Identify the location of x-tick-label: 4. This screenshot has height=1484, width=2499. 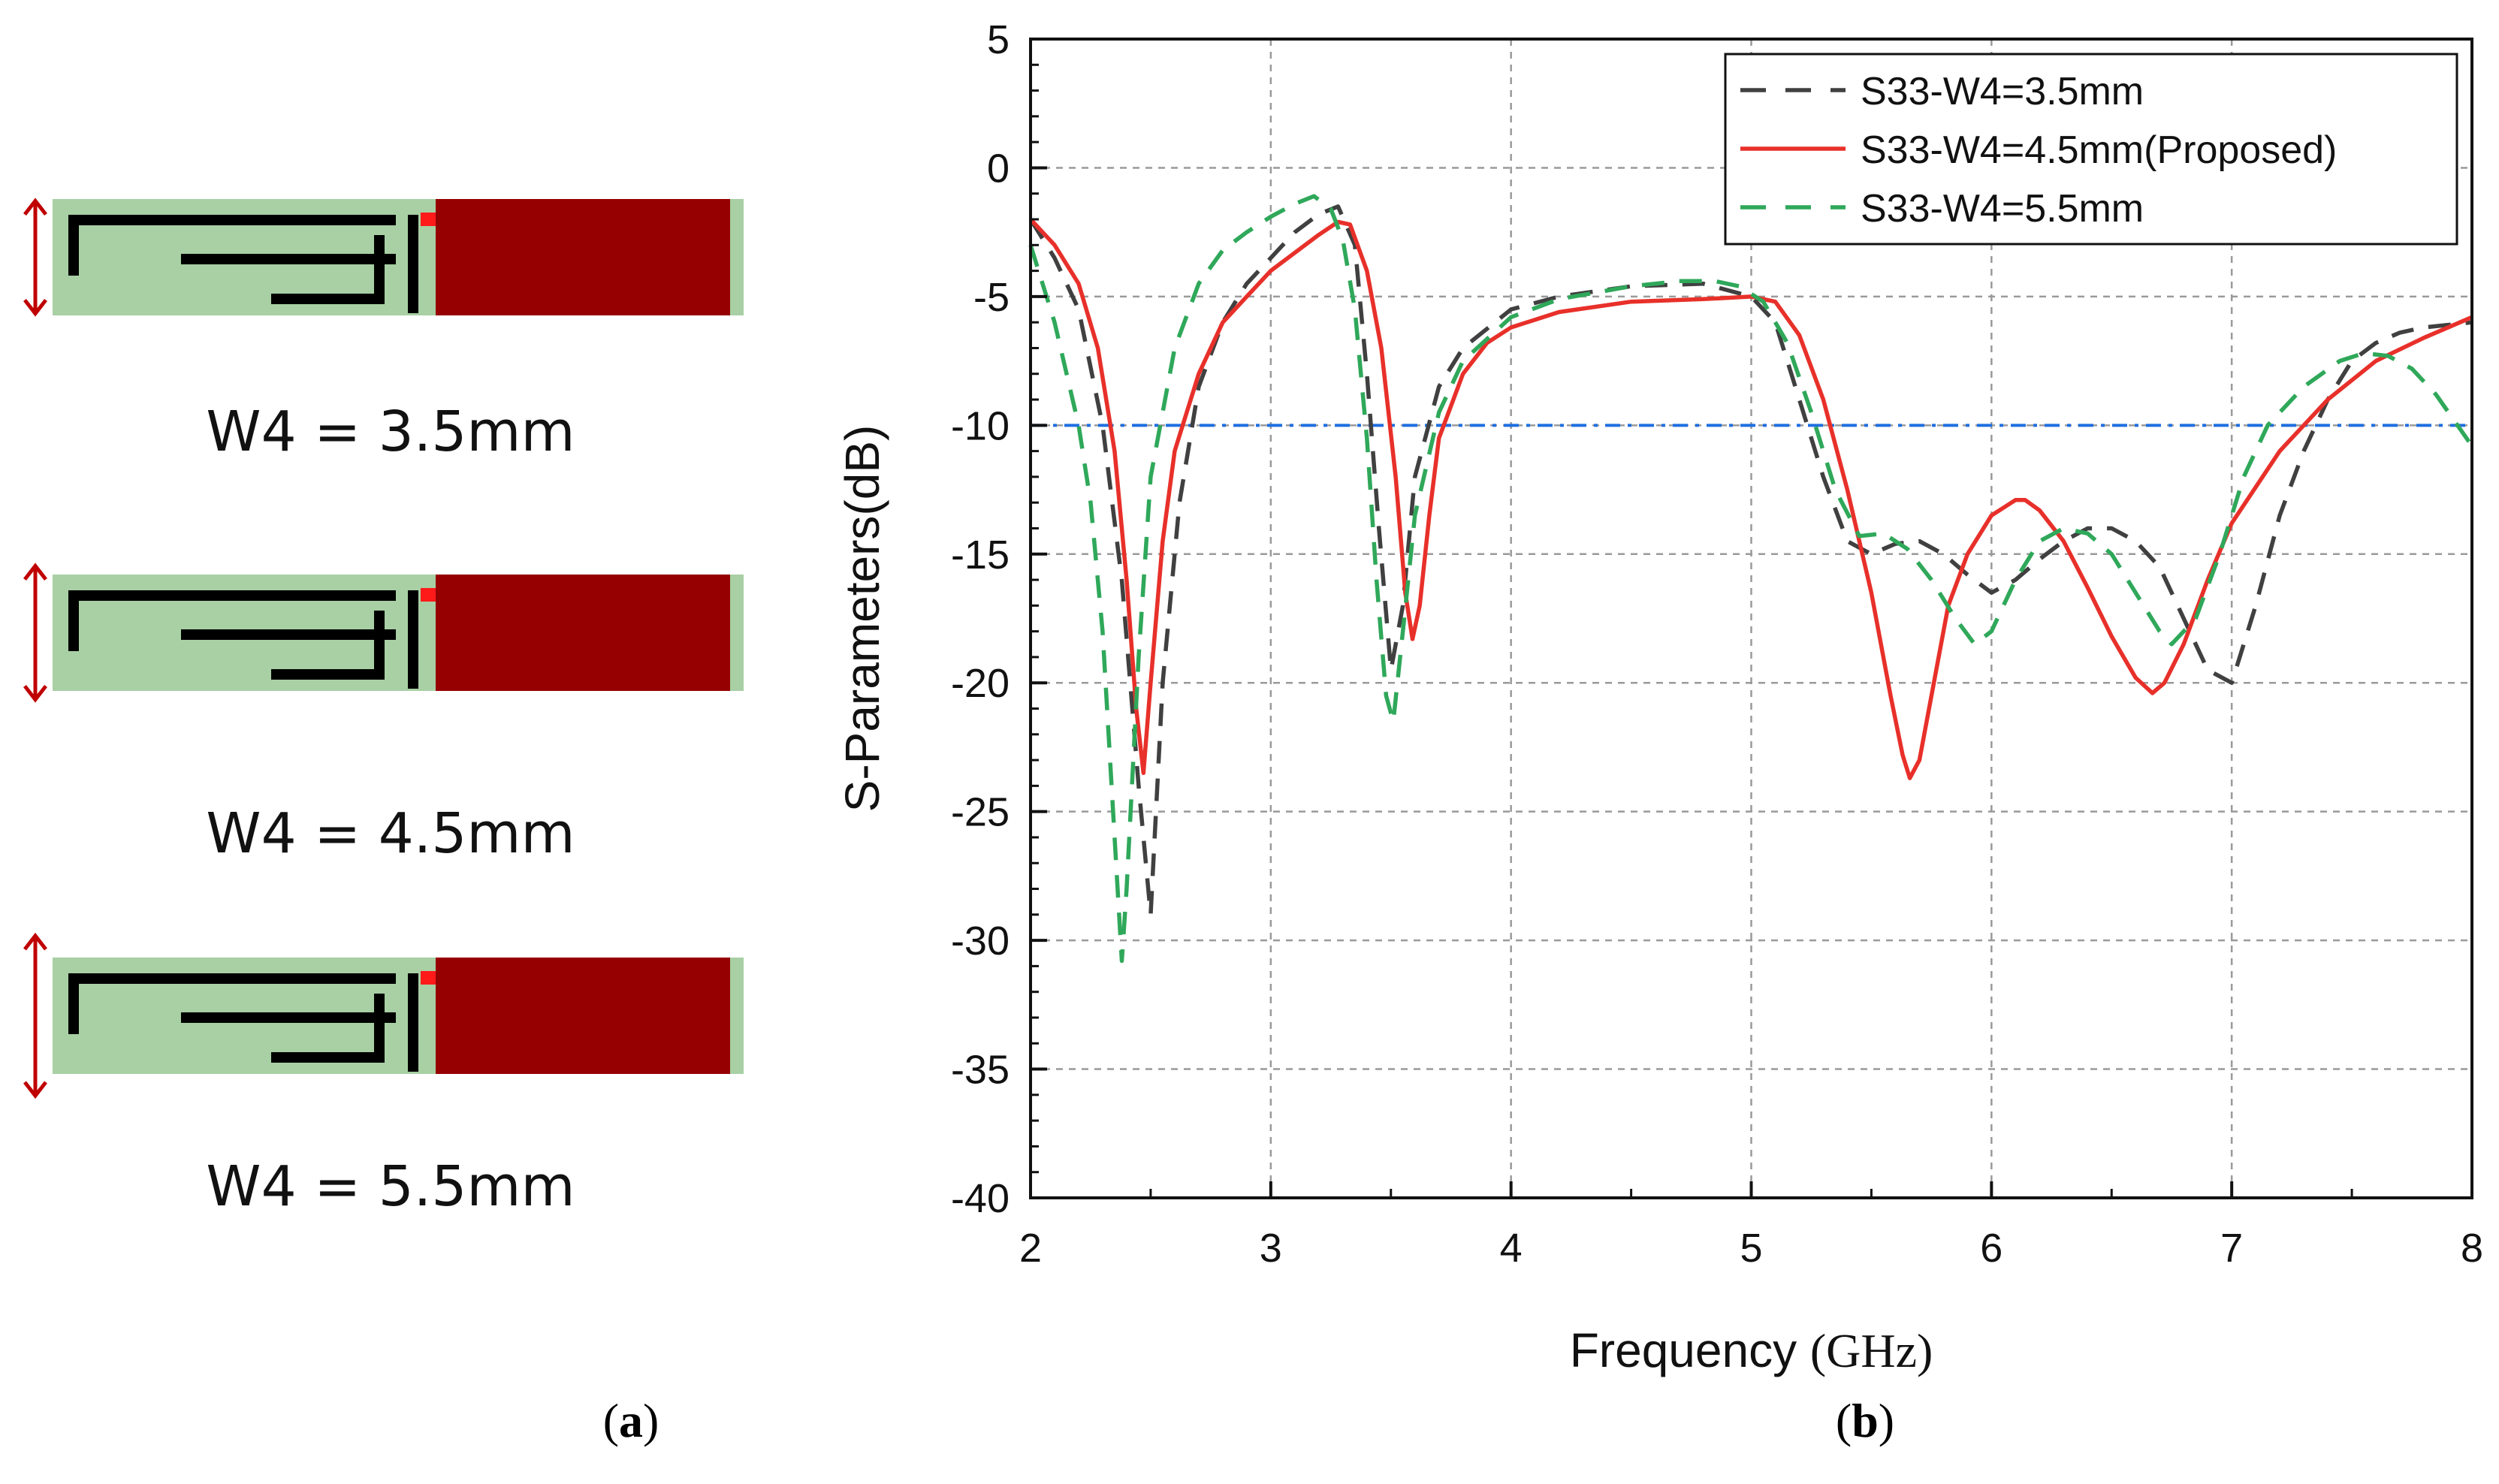
(1512, 1248).